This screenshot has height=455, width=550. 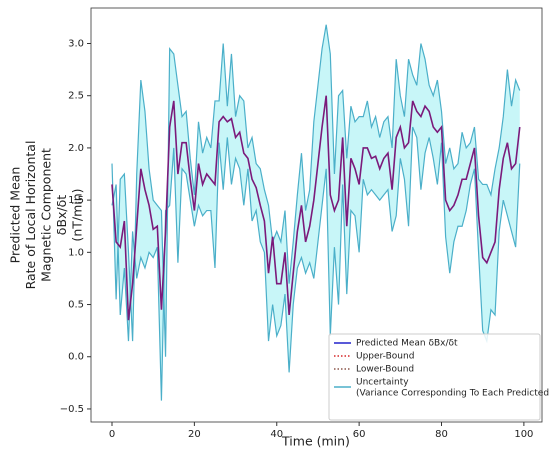 What do you see at coordinates (76, 357) in the screenshot?
I see `y-tick-label: 0.0` at bounding box center [76, 357].